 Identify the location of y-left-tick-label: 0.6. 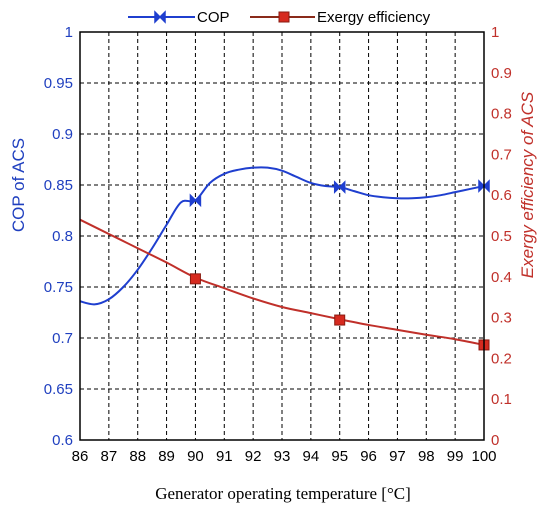
(62, 440).